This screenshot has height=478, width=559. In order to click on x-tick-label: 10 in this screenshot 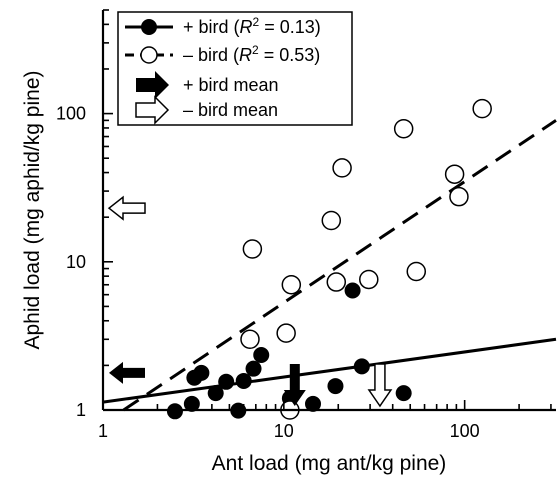, I will do `click(284, 431)`.